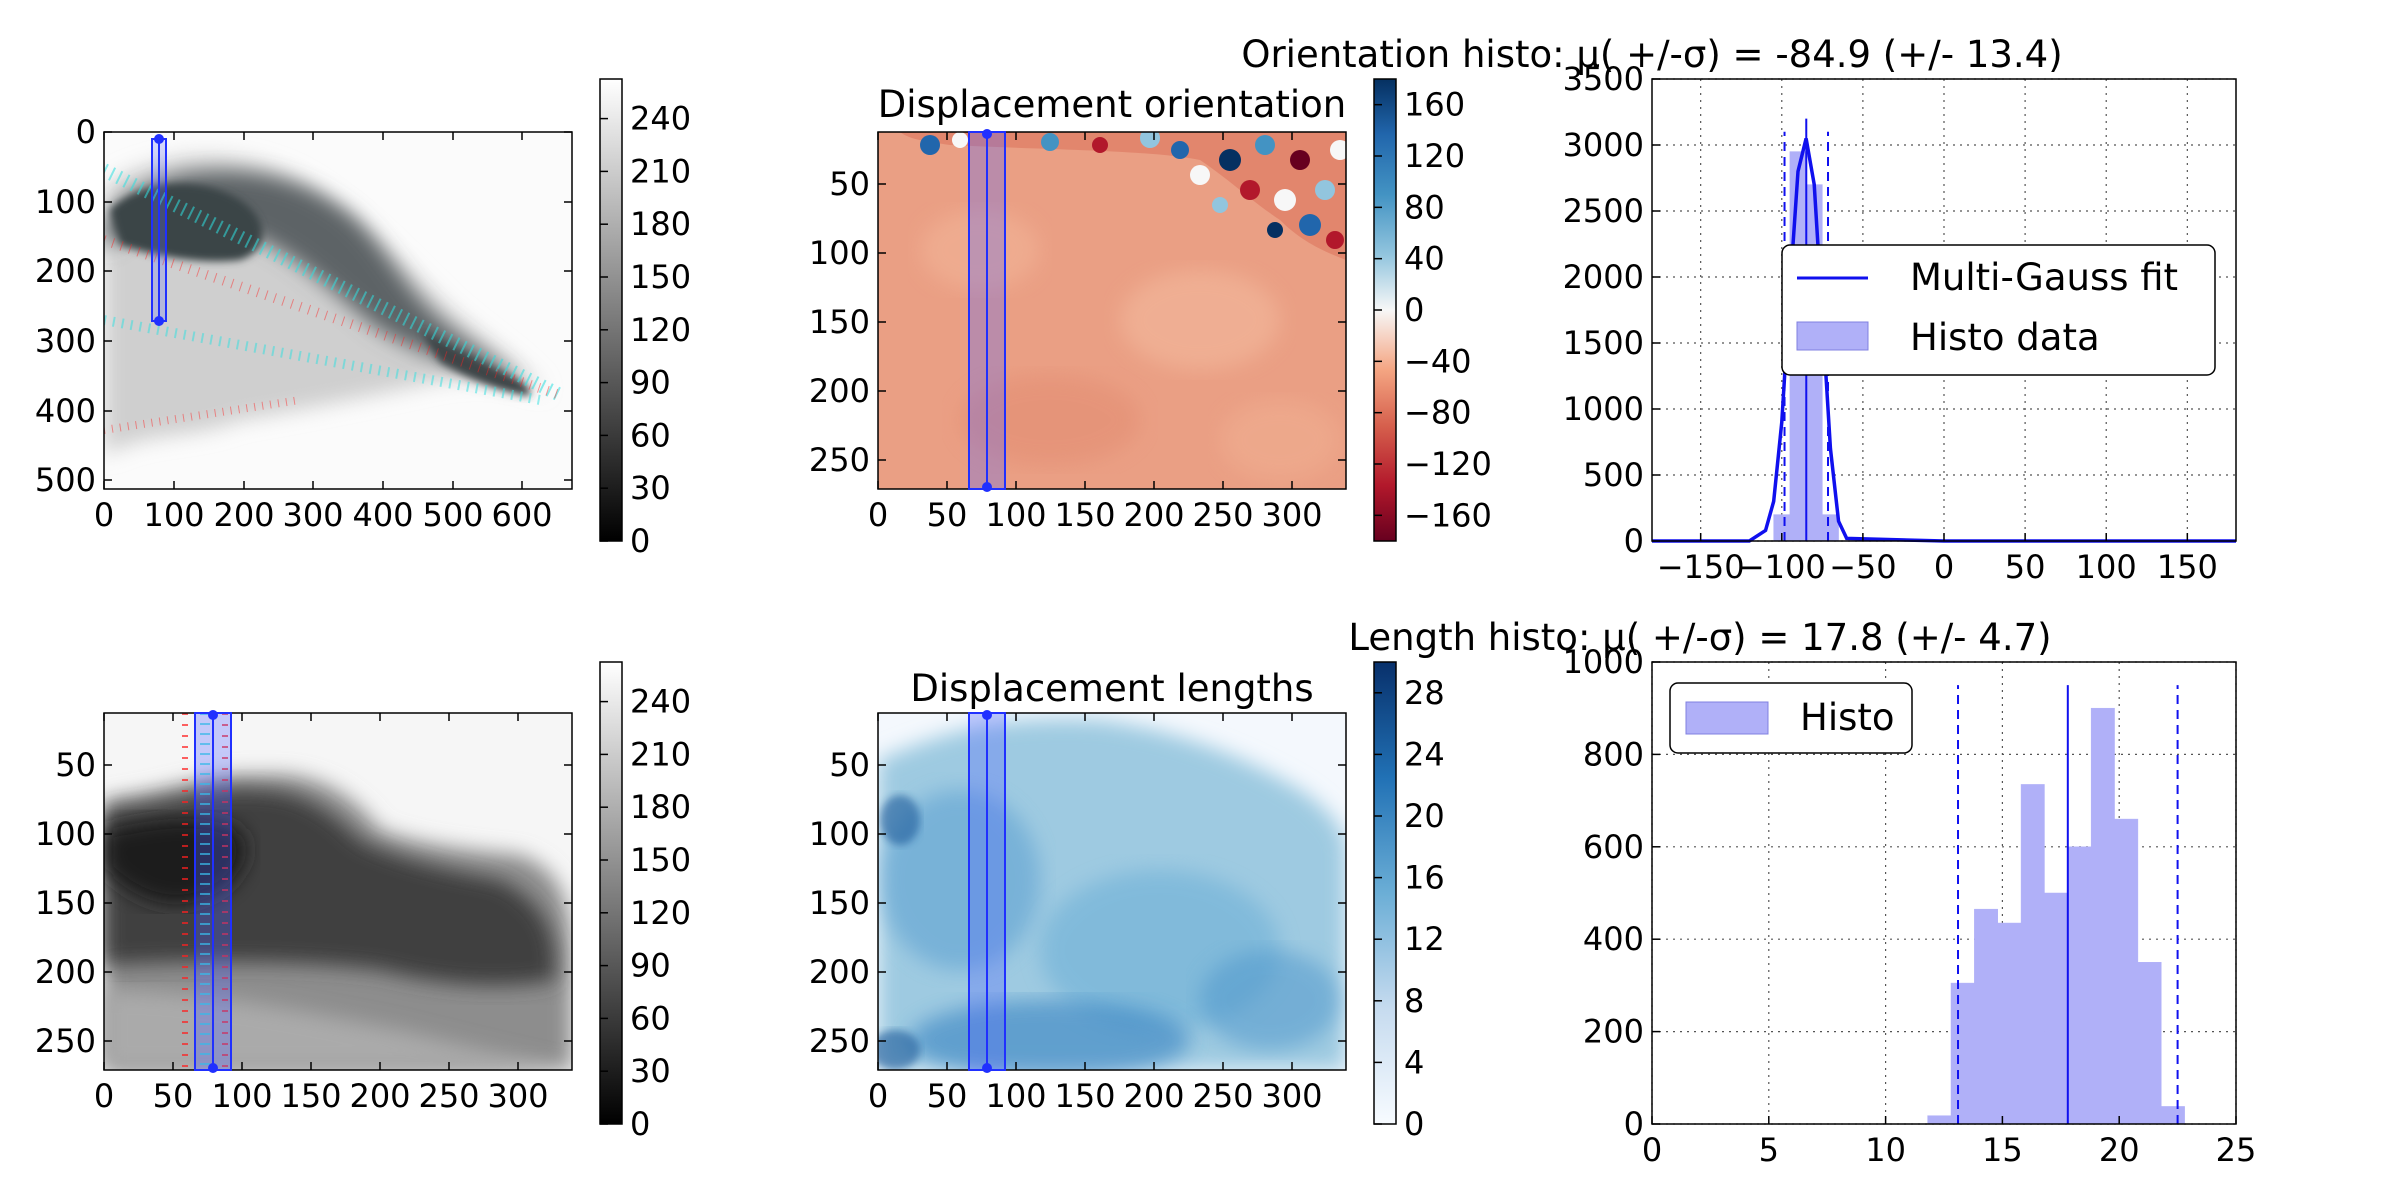 The image size is (2400, 1200). I want to click on colorbar-tick-label: −160, so click(1448, 515).